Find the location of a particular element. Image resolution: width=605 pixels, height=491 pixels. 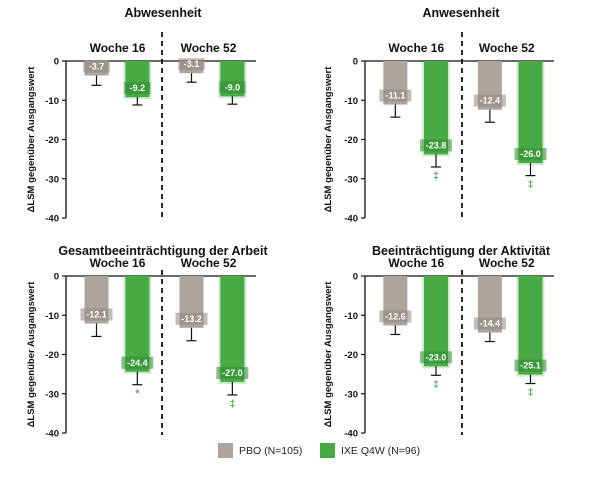

legend-item-pbo: PBO (N=105) is located at coordinates (260, 450).